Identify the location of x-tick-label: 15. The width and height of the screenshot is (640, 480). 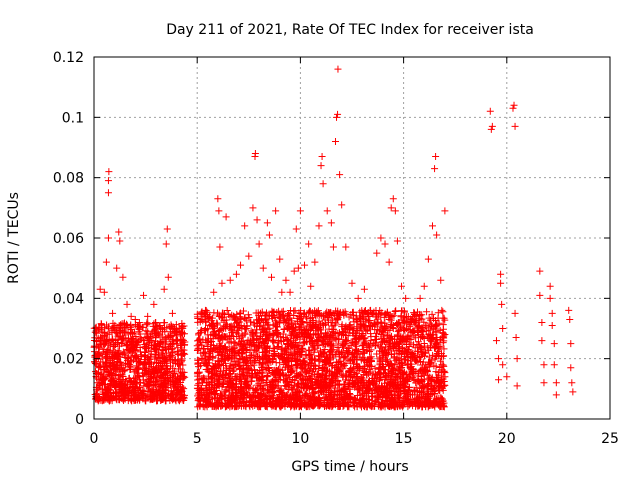
(404, 439).